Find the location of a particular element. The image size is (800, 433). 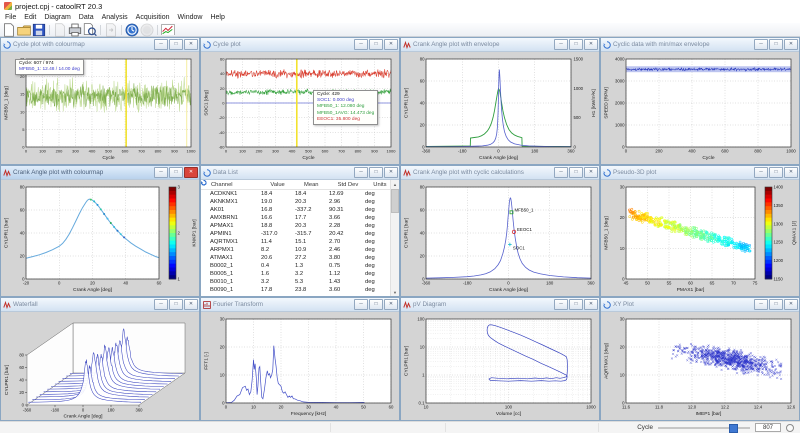

vertical-scrollbar: ▲ ▼ is located at coordinates (394, 238).